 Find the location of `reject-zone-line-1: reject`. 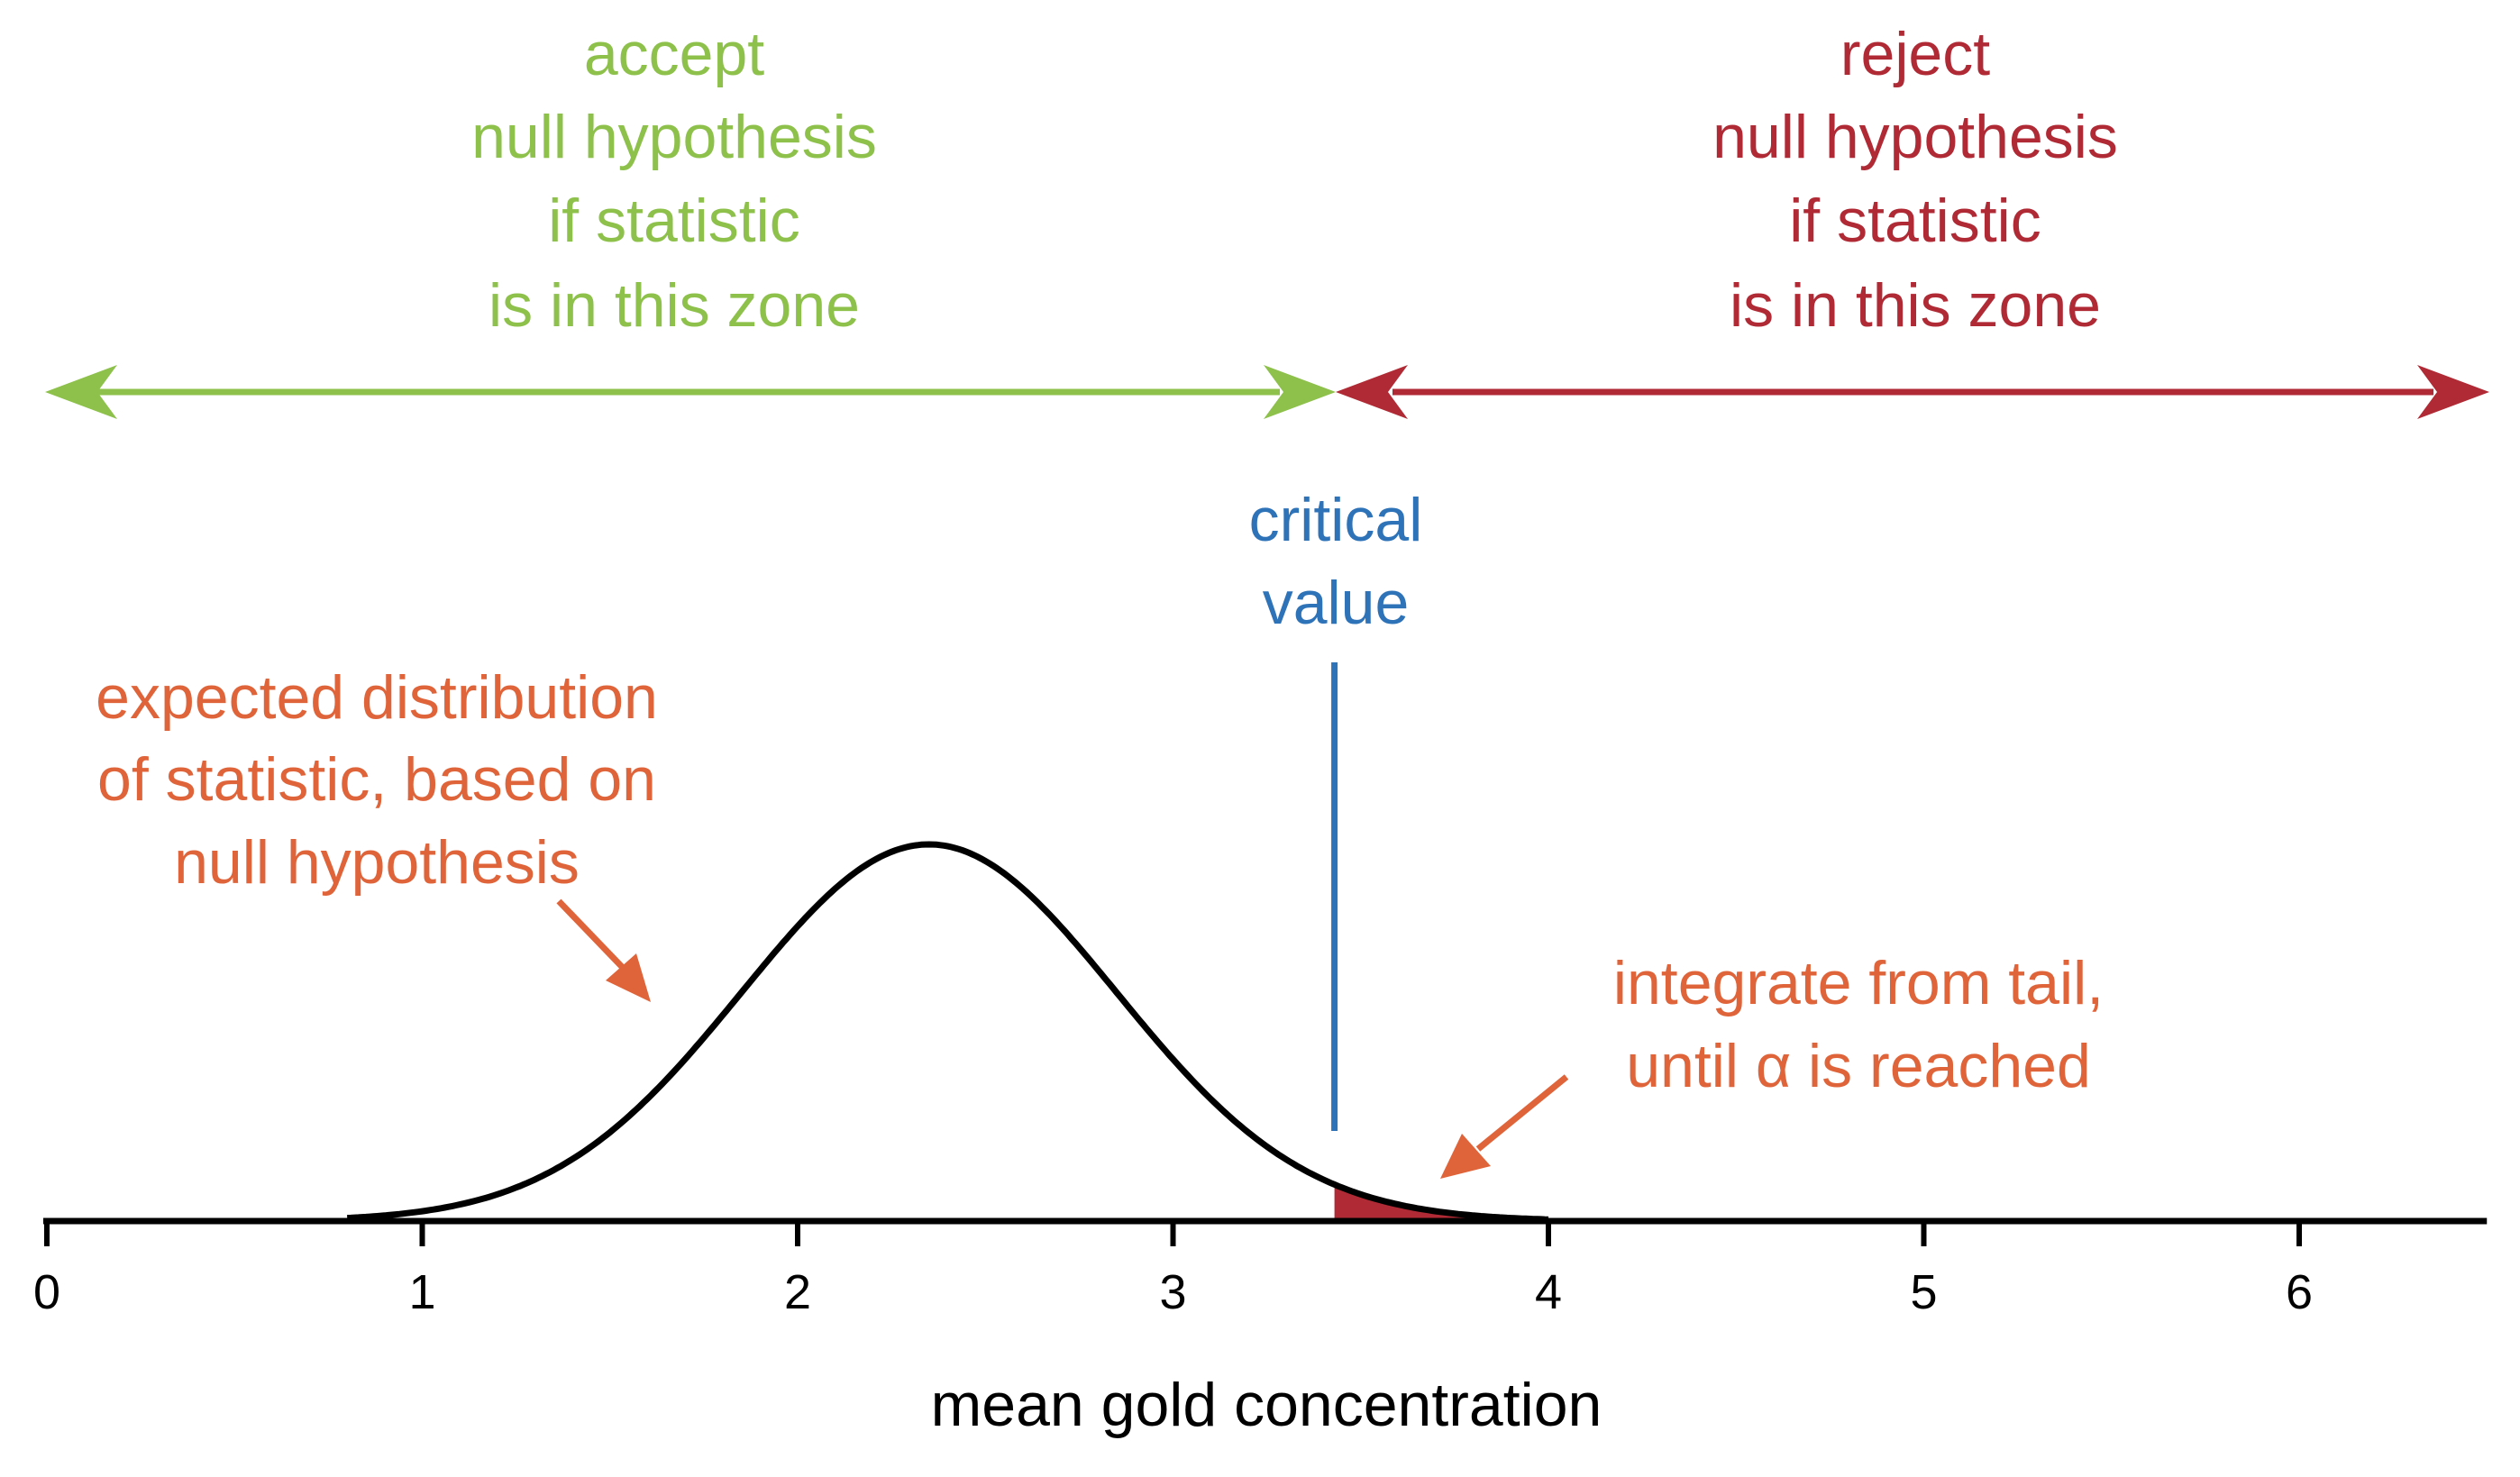

reject-zone-line-1: reject is located at coordinates (1915, 54).